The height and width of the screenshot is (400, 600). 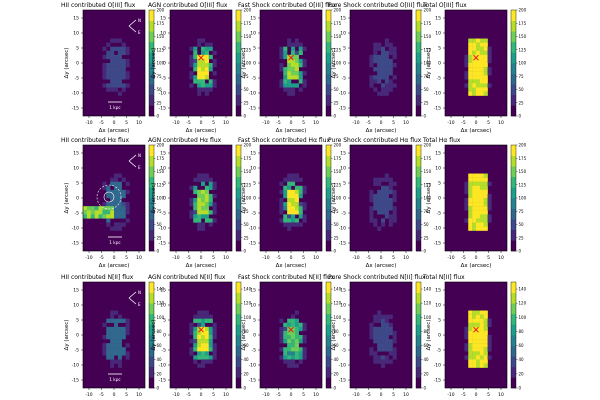 What do you see at coordinates (162, 109) in the screenshot?
I see `y-tick-label: -15` at bounding box center [162, 109].